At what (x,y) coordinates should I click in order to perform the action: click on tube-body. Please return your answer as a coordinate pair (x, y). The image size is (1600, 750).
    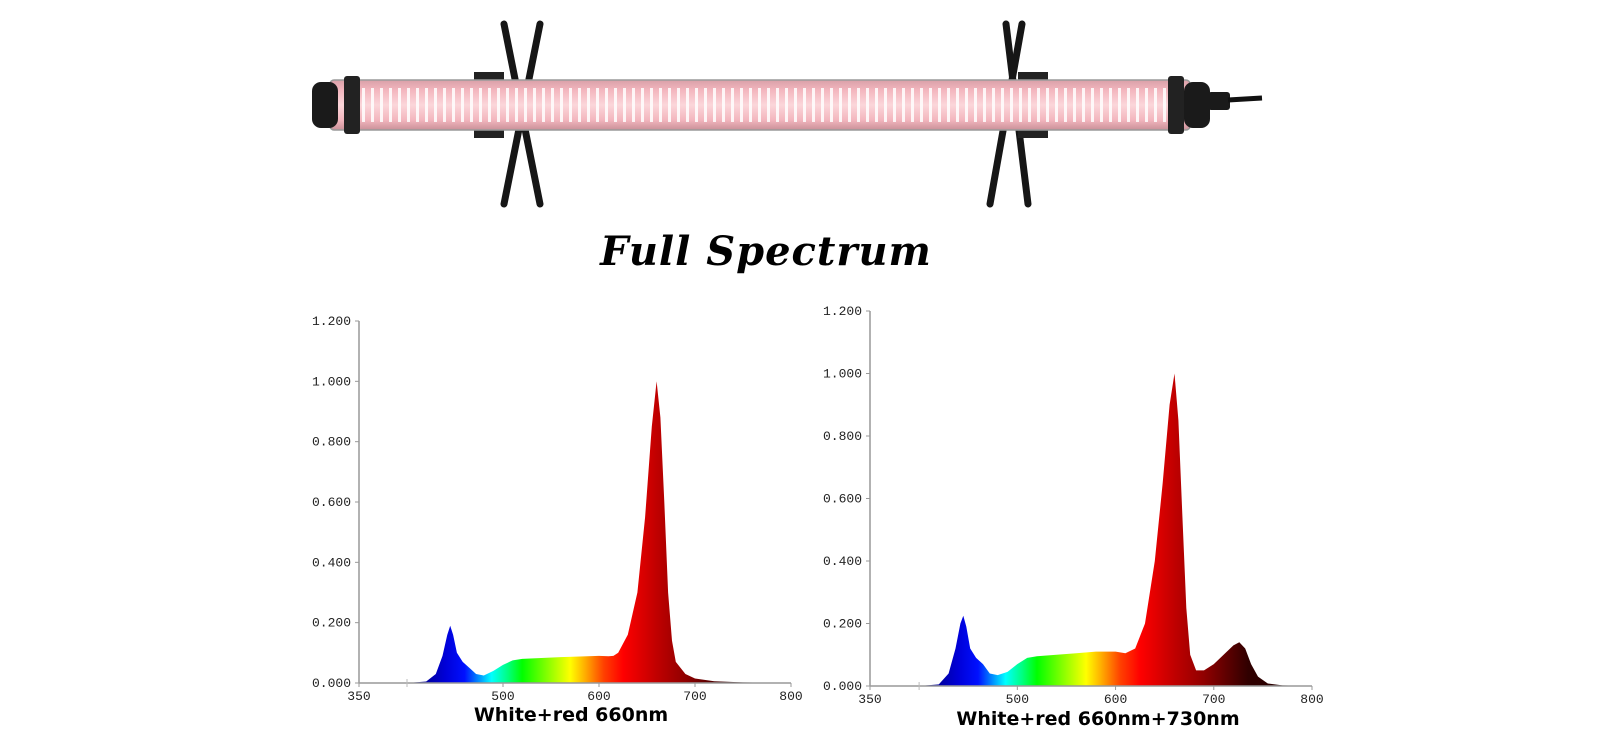
    Looking at the image, I should click on (760, 105).